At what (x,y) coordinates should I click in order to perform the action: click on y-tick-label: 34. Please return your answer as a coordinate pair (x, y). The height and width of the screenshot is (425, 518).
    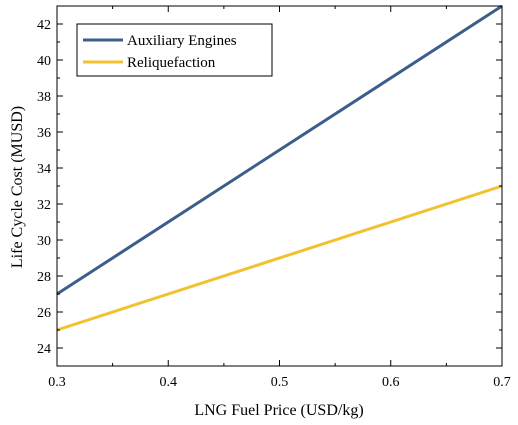
    Looking at the image, I should click on (44, 169).